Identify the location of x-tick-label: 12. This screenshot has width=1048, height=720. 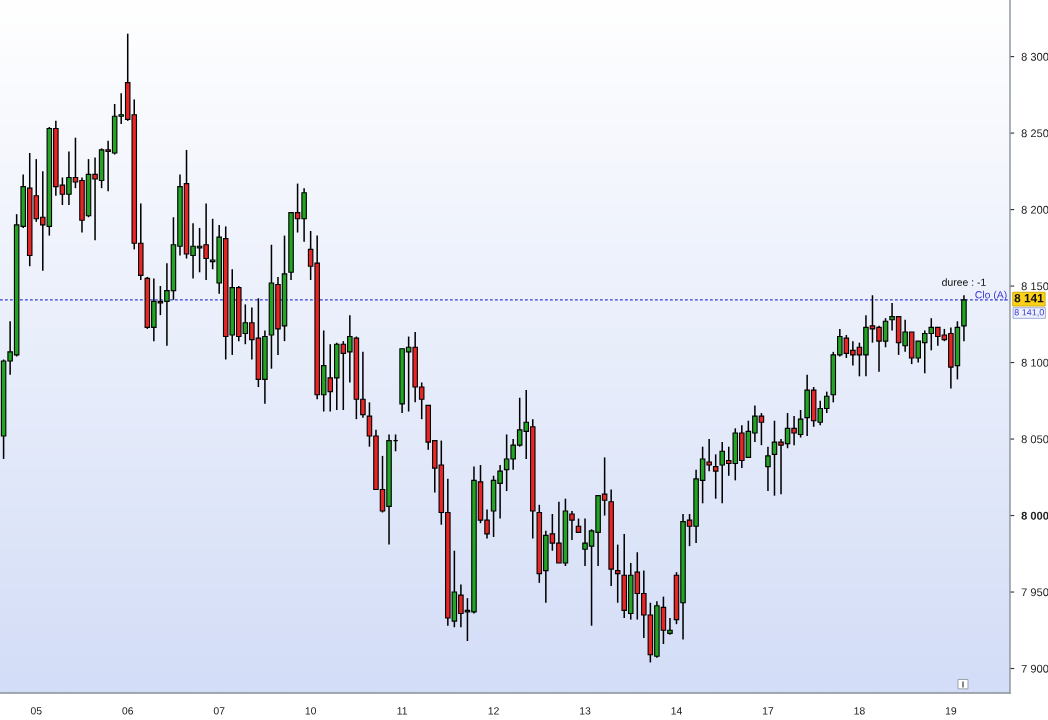
(493, 711).